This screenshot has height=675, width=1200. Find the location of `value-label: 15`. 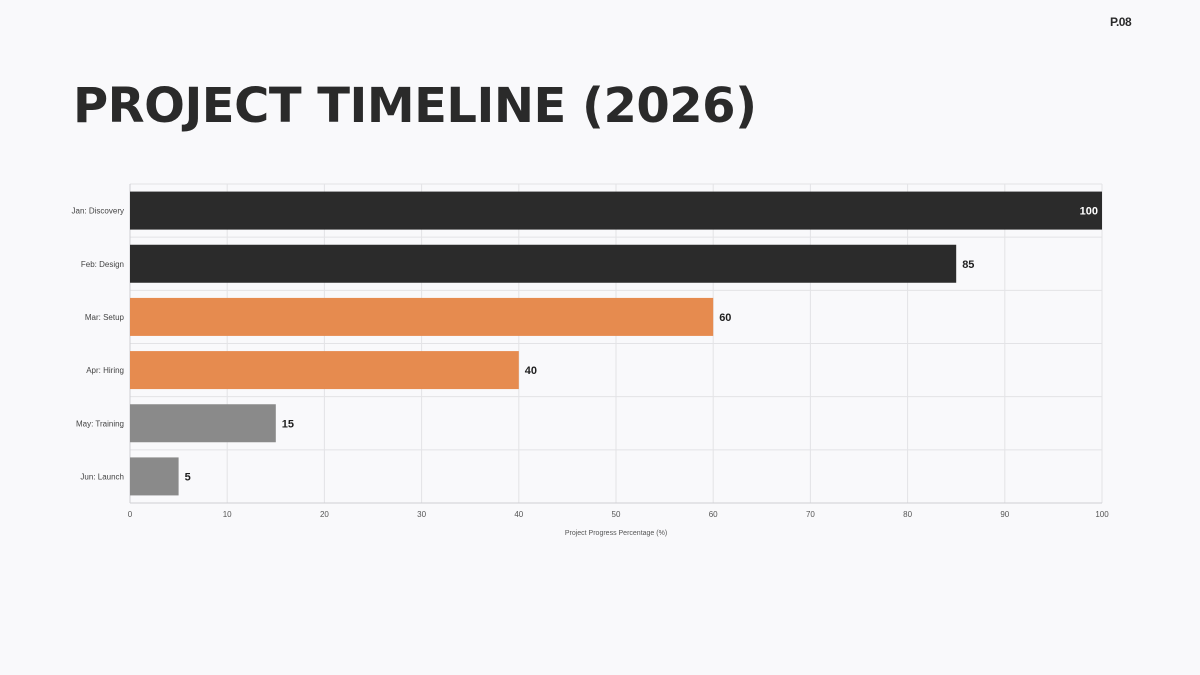

value-label: 15 is located at coordinates (288, 424).